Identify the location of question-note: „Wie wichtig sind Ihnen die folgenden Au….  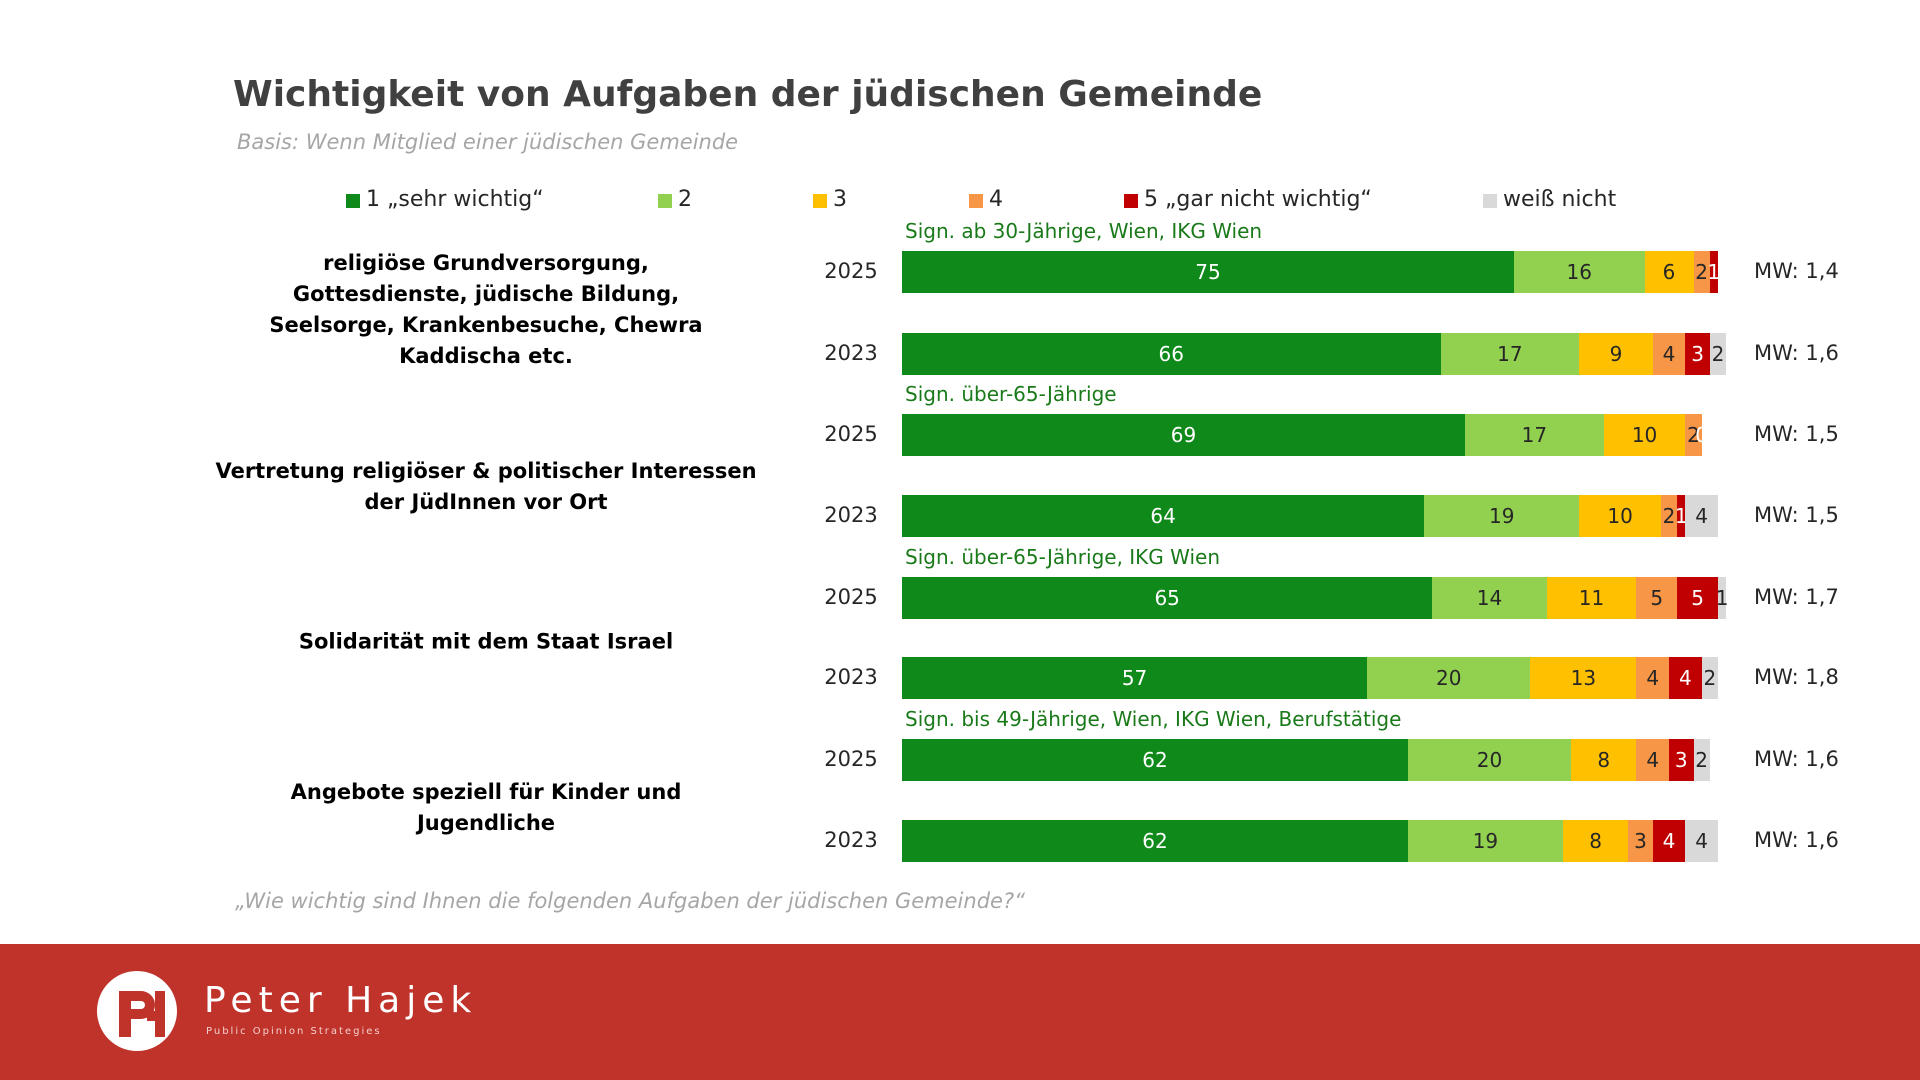
(630, 901).